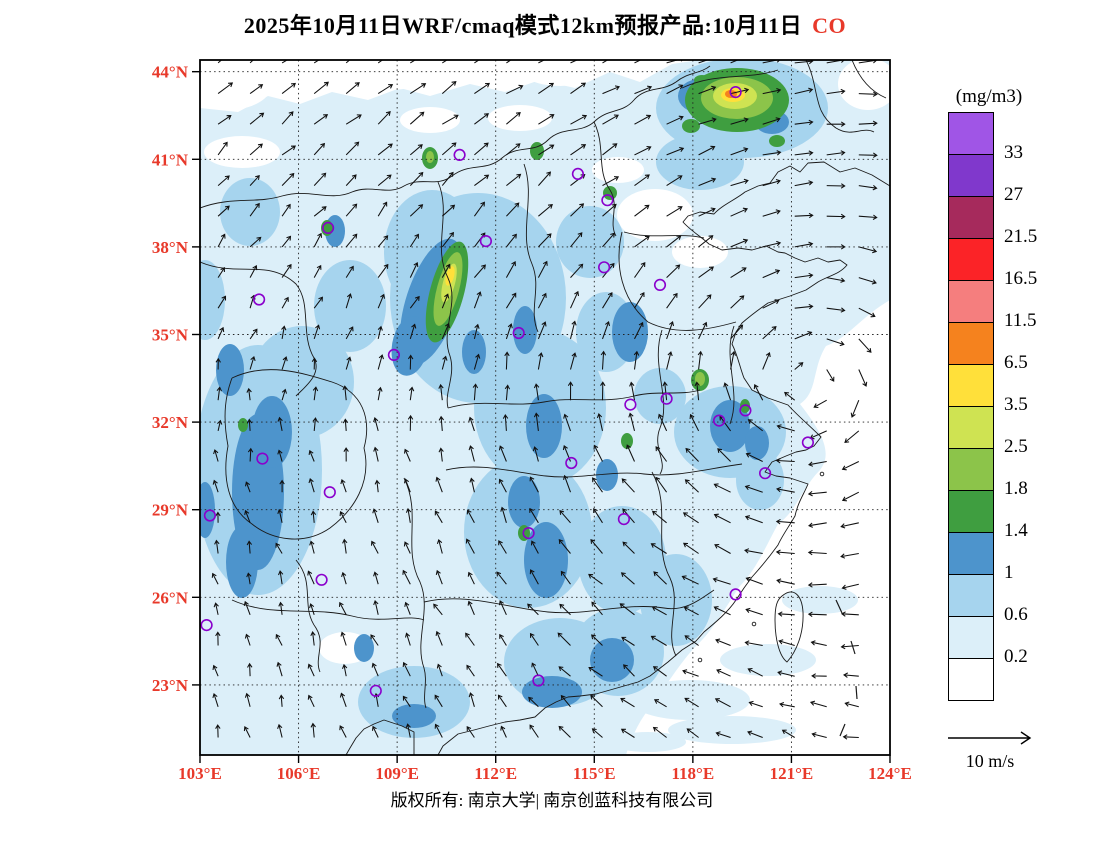 The image size is (1100, 850). Describe the element at coordinates (1016, 446) in the screenshot. I see `legend-value: 2.5` at that location.